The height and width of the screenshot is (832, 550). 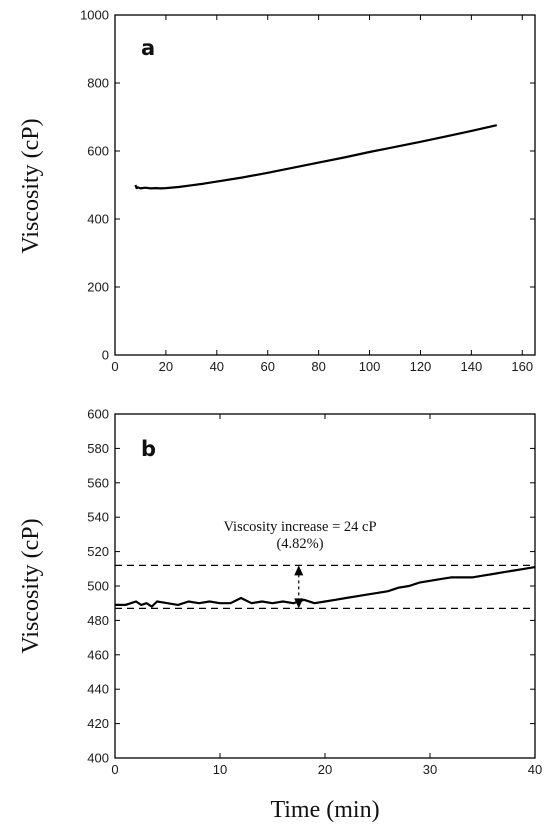 I want to click on panel-b-y-axis-title: Viscosity (cP), so click(x=31, y=585).